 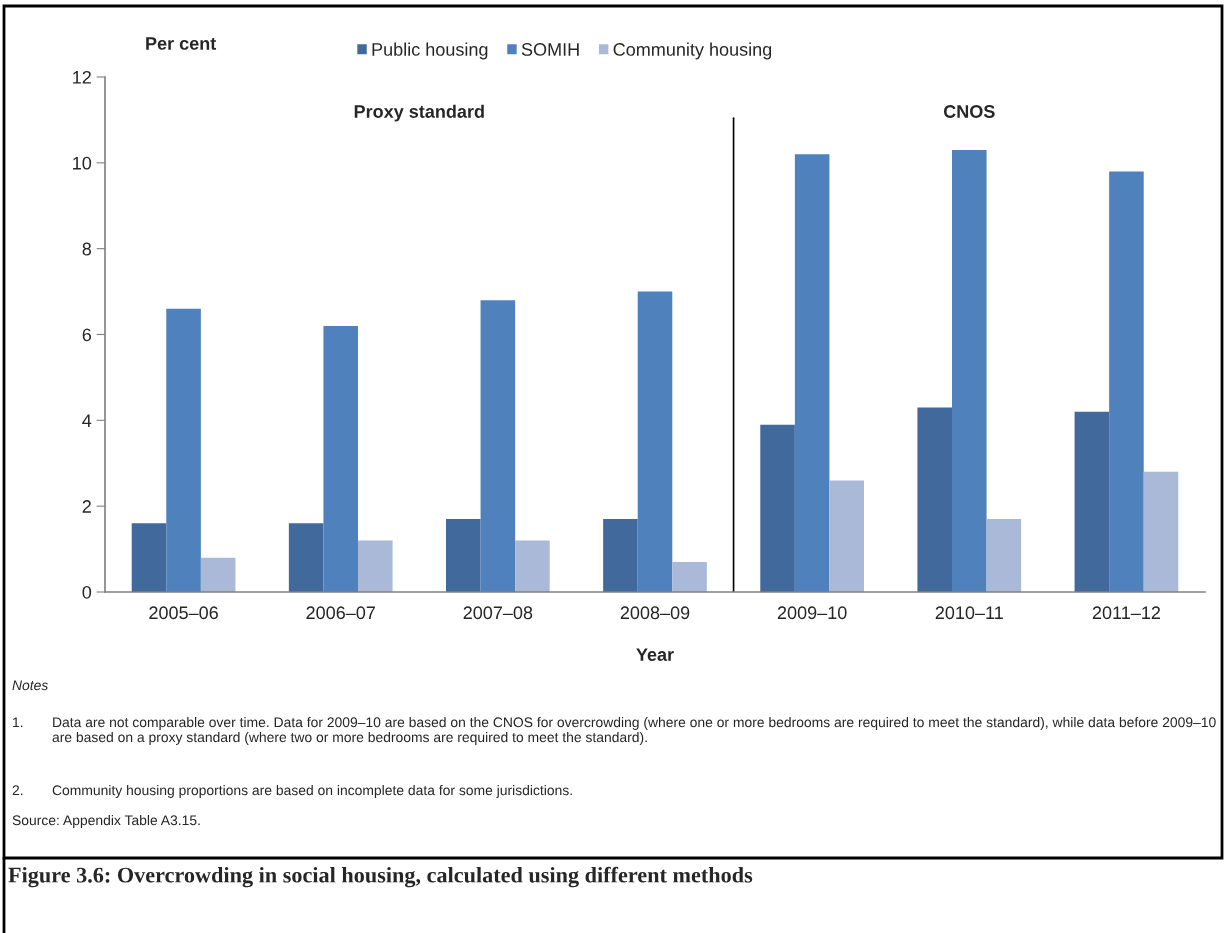 What do you see at coordinates (634, 731) in the screenshot?
I see `text: Data are not comparable over time. Data for 2009–10 are based on the CNOS for overcrowding (where one or more bedrooms are required to meet the standard), while data before 2009–10 are based on a proxy standard (where two or more bedrooms are required to meet the standard).` at bounding box center [634, 731].